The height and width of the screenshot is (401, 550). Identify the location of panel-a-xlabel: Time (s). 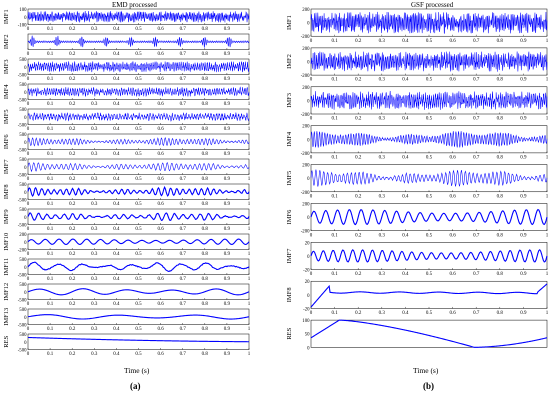
(137, 370).